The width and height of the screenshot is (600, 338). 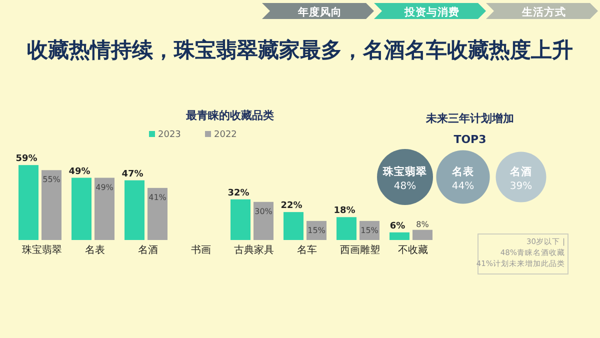 I want to click on chart-title: 最青睐的收藏品类, so click(x=229, y=115).